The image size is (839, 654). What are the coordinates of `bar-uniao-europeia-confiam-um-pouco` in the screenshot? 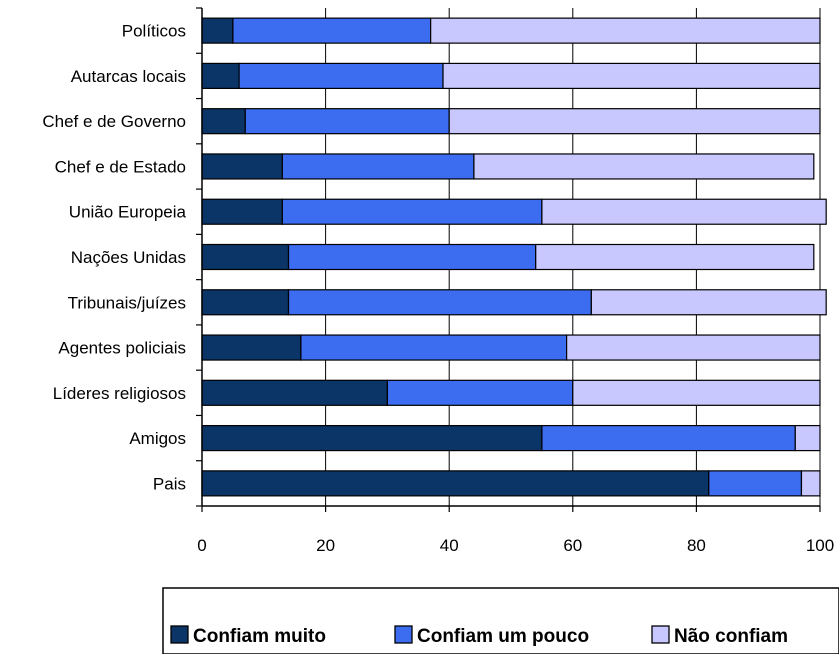 It's located at (412, 211).